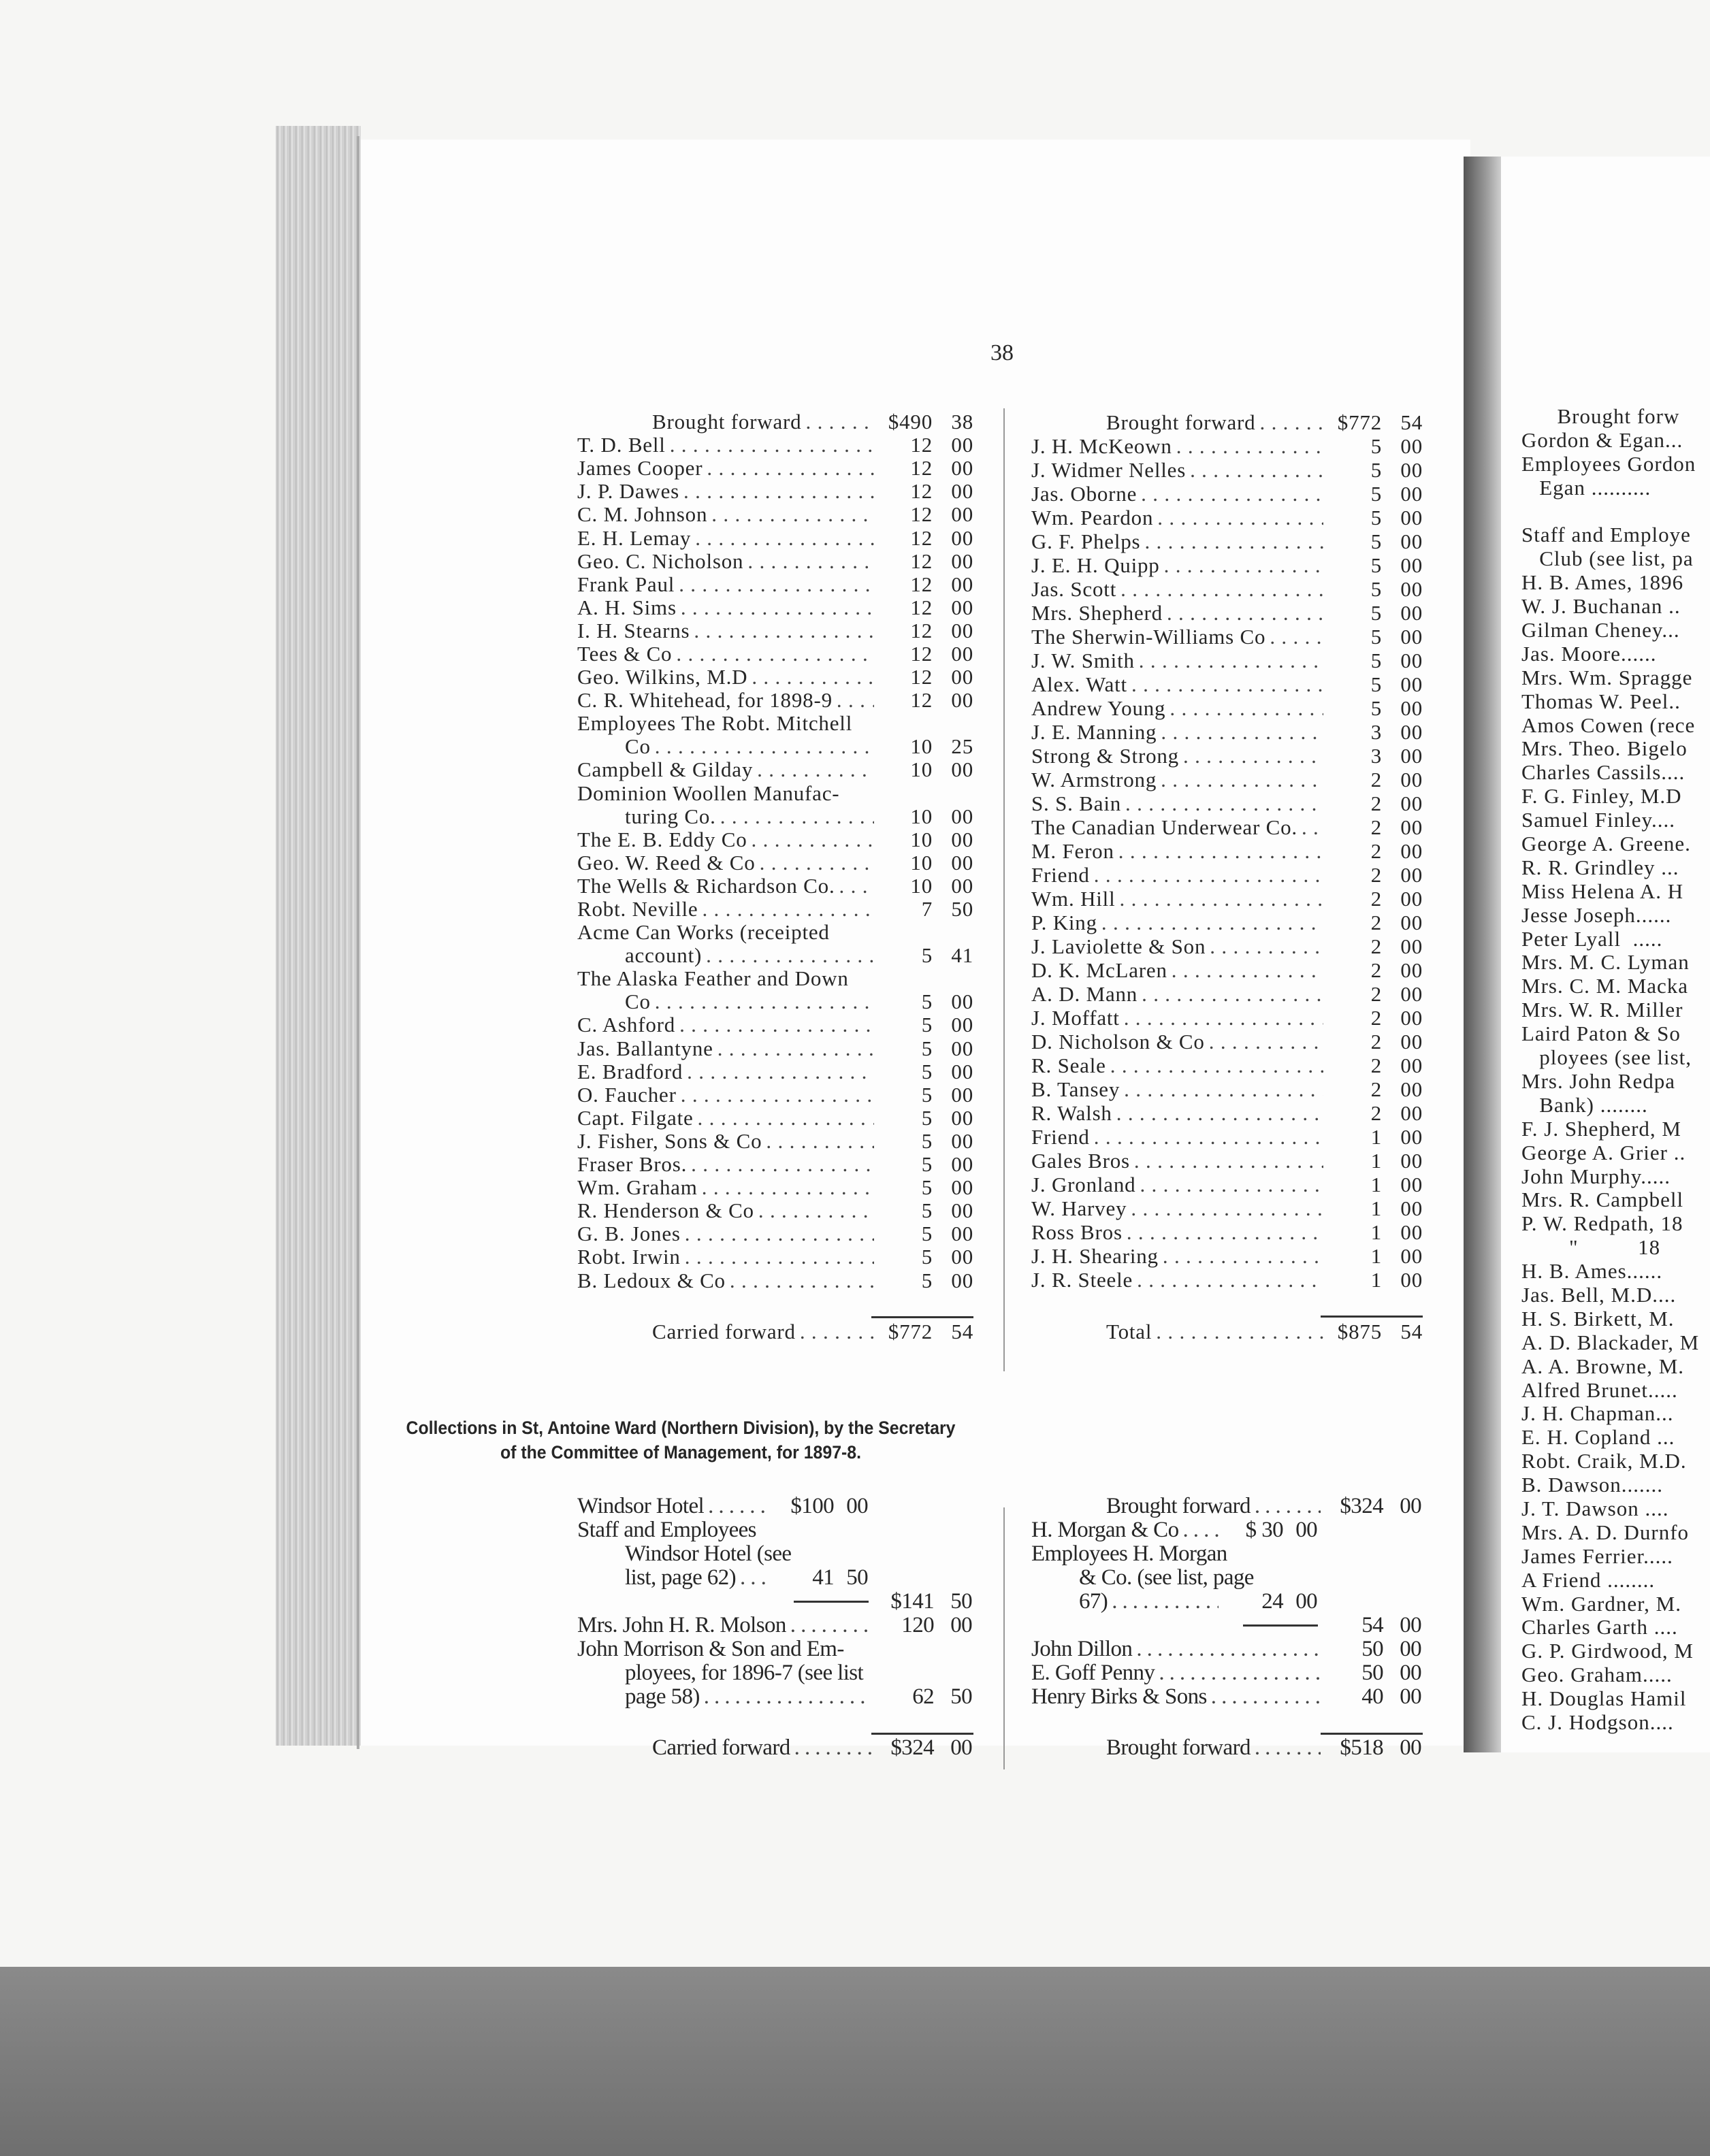 Image resolution: width=1710 pixels, height=2156 pixels. What do you see at coordinates (358, 942) in the screenshot?
I see `page-border` at bounding box center [358, 942].